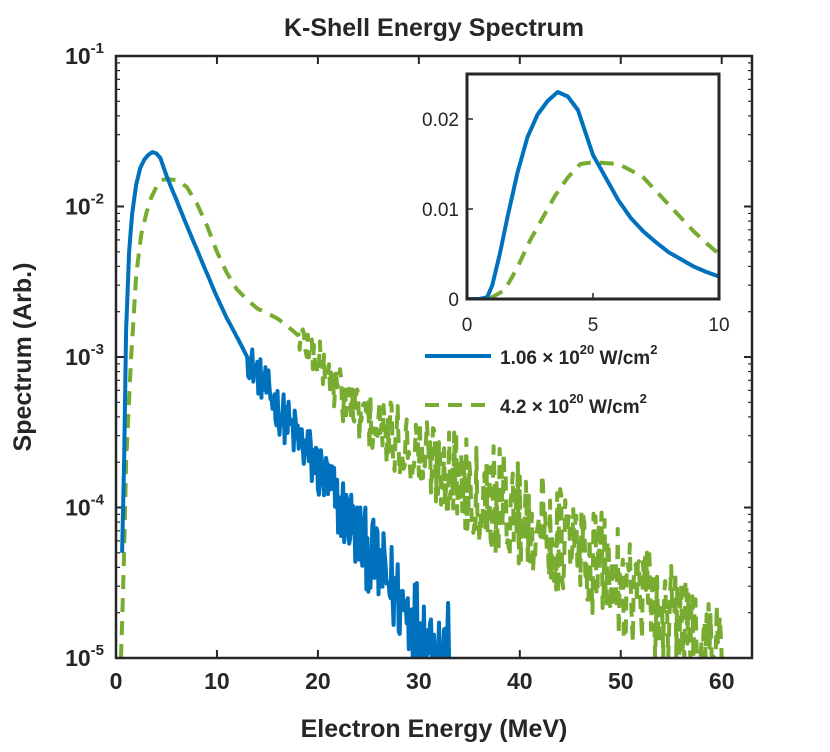 This screenshot has width=830, height=752. Describe the element at coordinates (84, 355) in the screenshot. I see `y-tick-label: 10⁻³` at that location.